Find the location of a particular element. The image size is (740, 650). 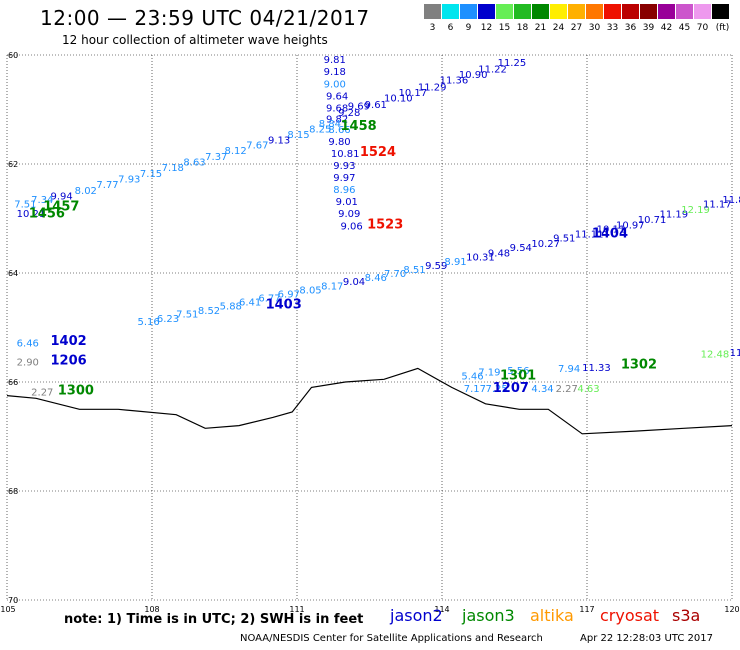

scale-label: 39 is located at coordinates (648, 28).